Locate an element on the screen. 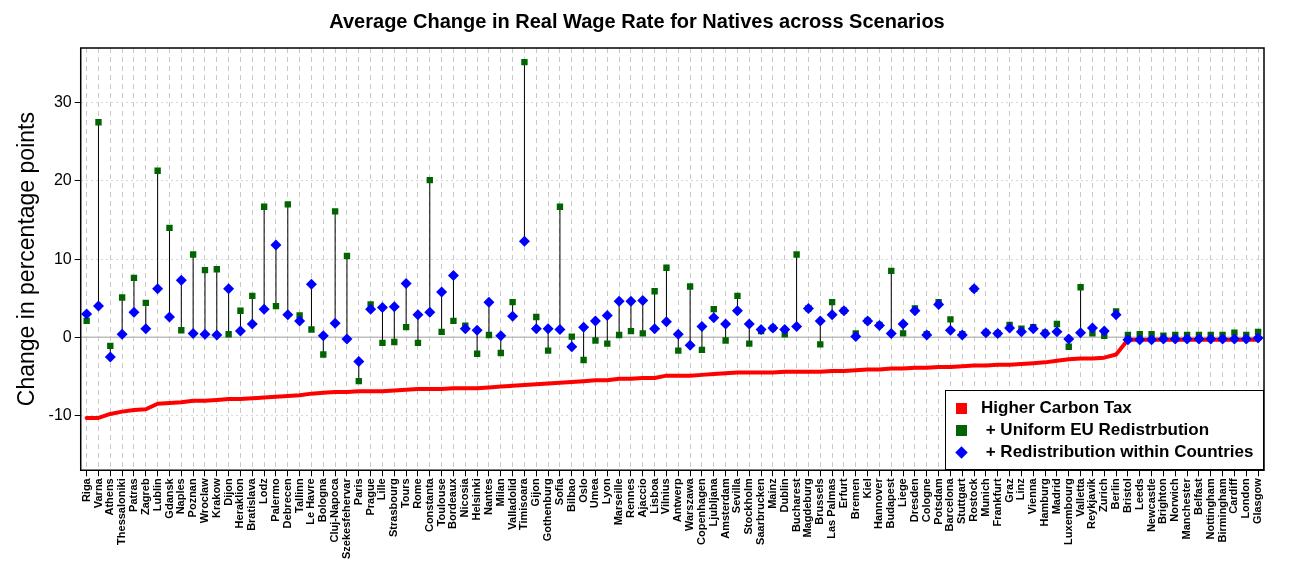 This screenshot has height=563, width=1298. y-tick-label: -10 is located at coordinates (60, 414).